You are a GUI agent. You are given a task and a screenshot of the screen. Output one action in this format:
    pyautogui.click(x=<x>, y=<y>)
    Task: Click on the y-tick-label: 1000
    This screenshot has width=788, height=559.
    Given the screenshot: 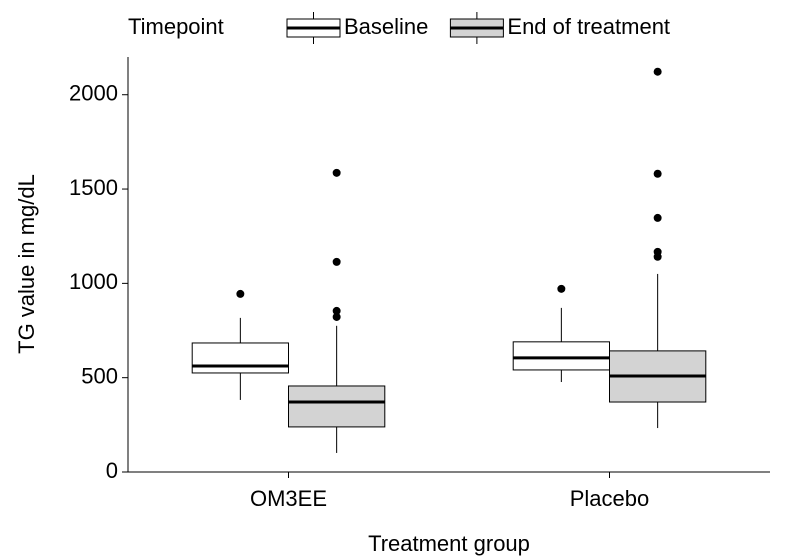 What is the action you would take?
    pyautogui.click(x=93, y=281)
    